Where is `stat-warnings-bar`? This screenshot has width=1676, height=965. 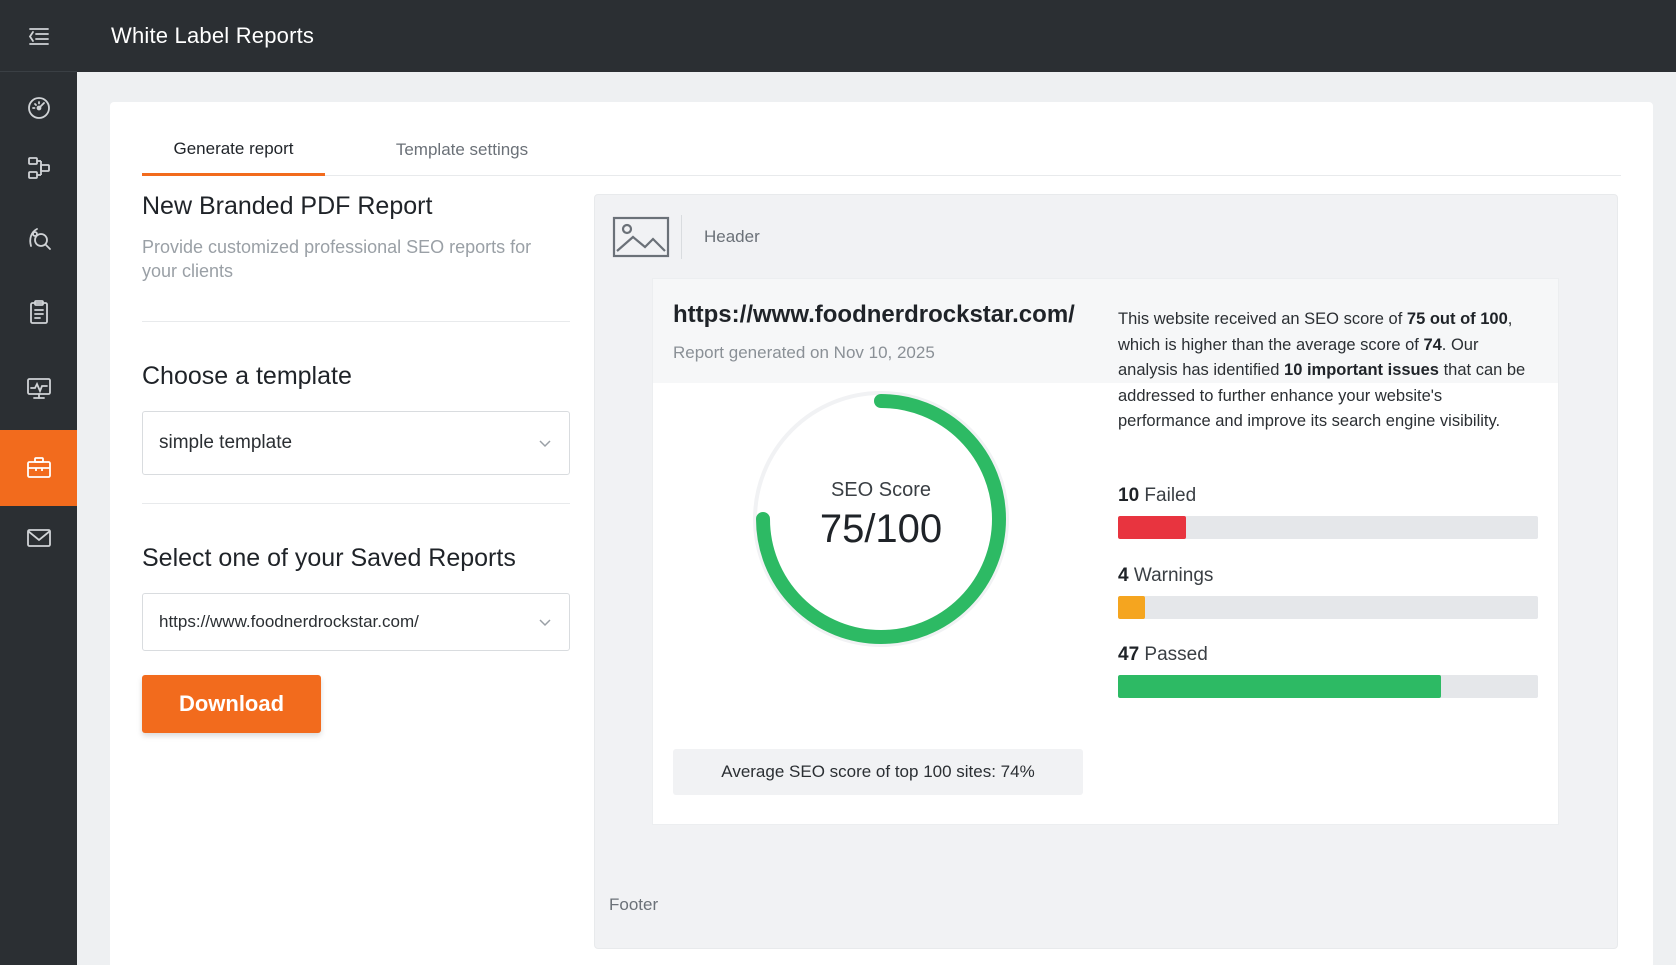
stat-warnings-bar is located at coordinates (1132, 607).